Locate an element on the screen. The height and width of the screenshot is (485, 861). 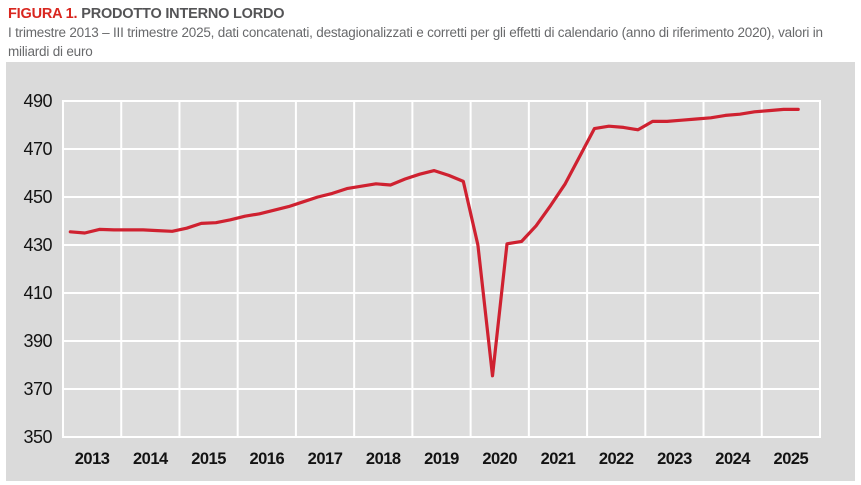
x-axis-year-label: 2015 is located at coordinates (208, 459).